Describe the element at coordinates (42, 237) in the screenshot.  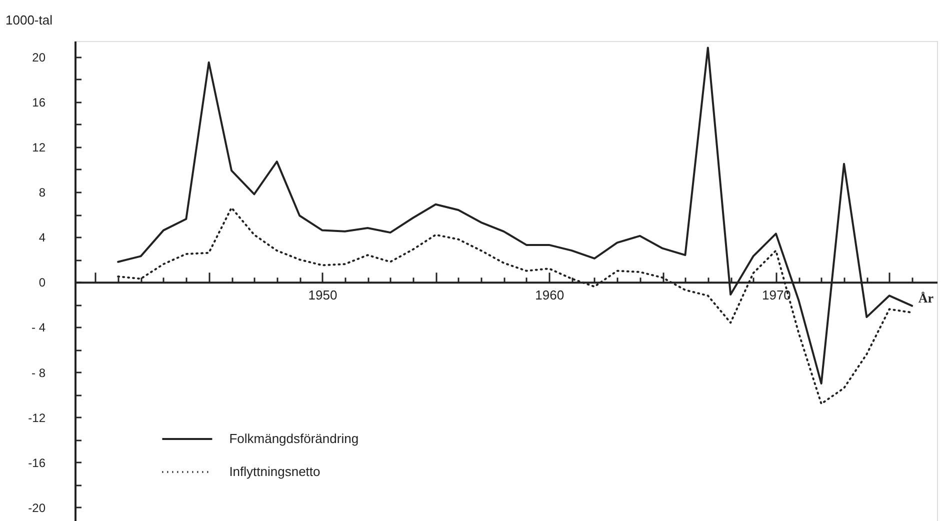
I see `y-tick-label: 4` at that location.